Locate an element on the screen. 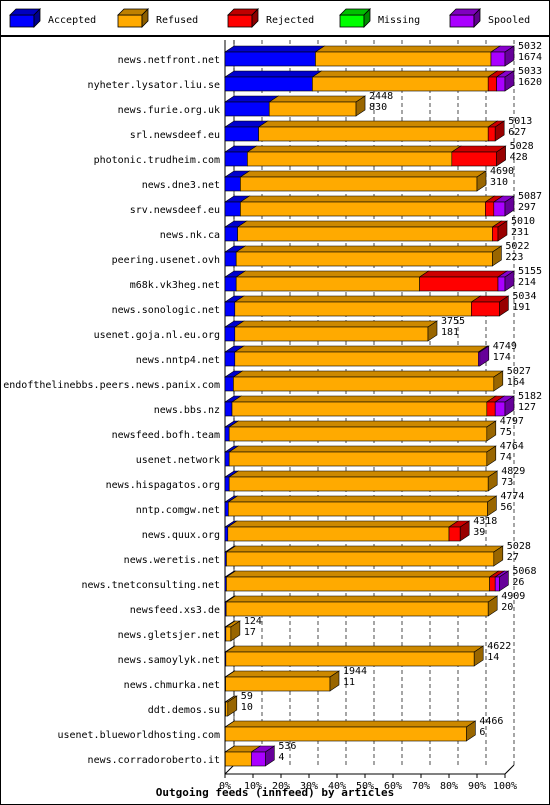 Image resolution: width=550 pixels, height=805 pixels. accepted-label: 127 is located at coordinates (527, 407).